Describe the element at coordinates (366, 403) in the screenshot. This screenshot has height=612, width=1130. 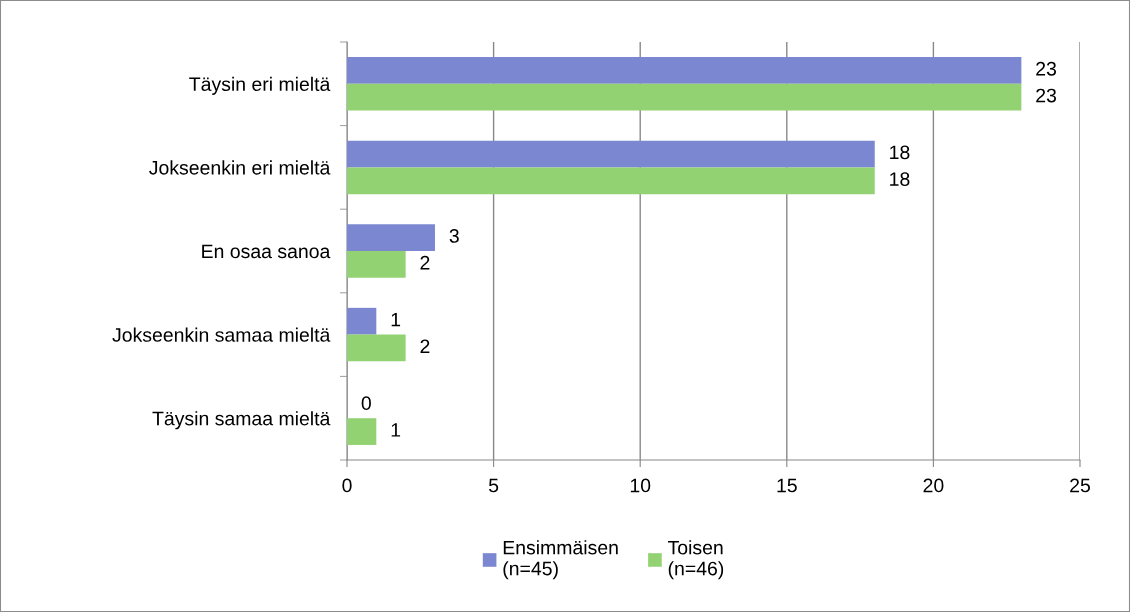
I see `data-label: 0` at that location.